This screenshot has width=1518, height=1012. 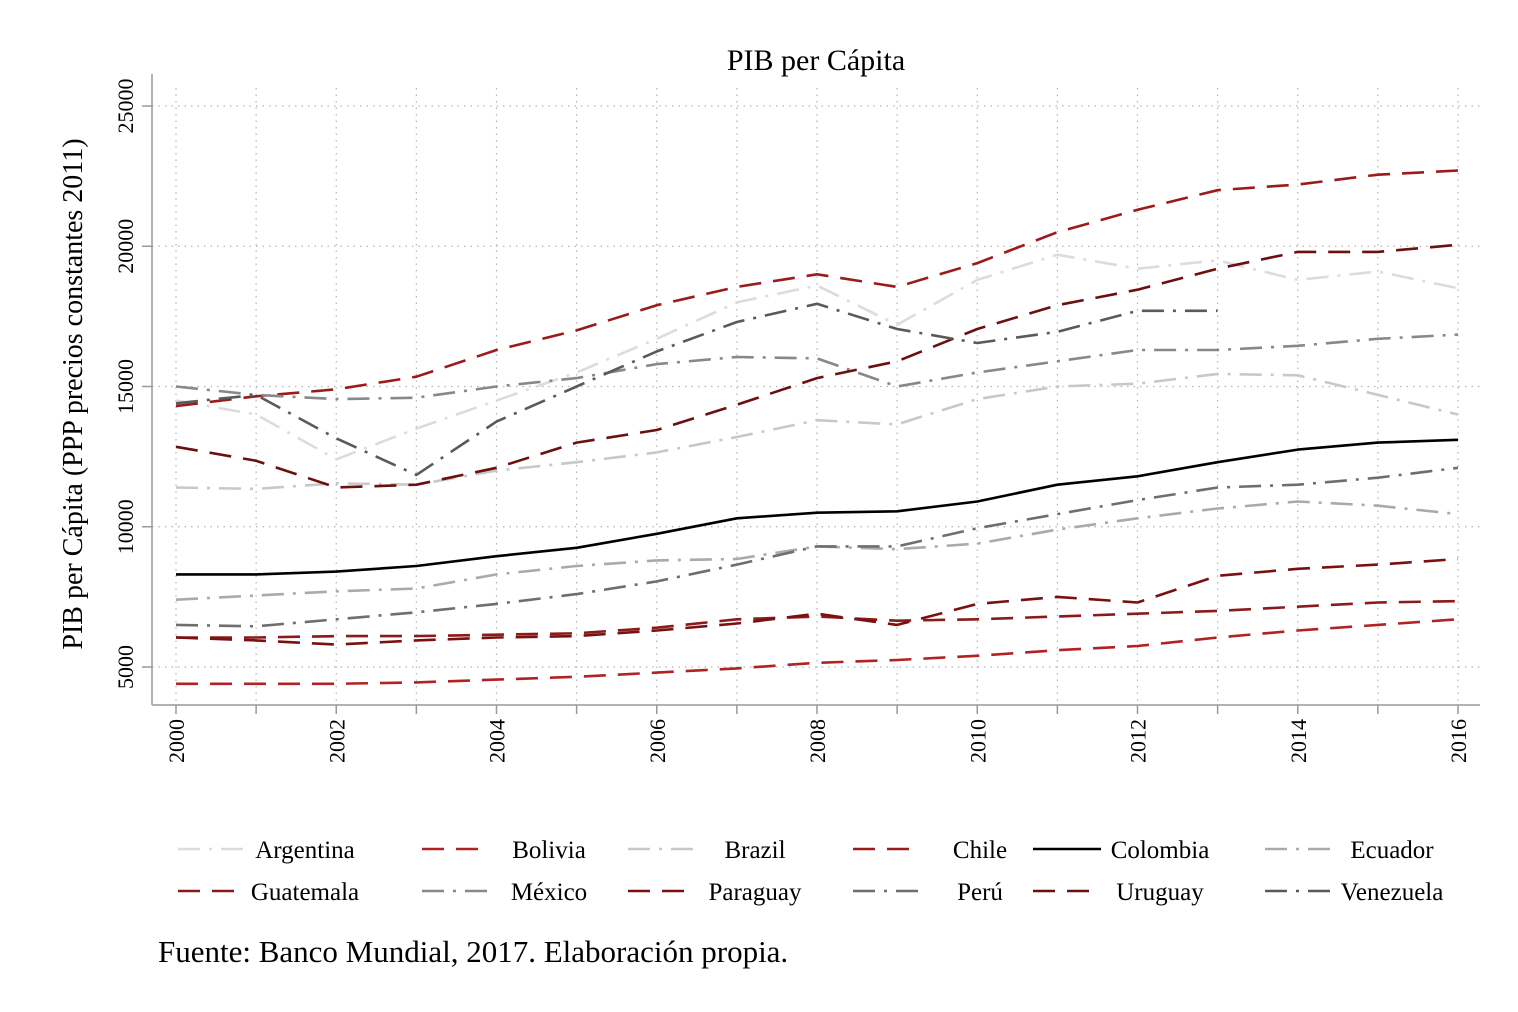 What do you see at coordinates (817, 507) in the screenshot?
I see `series-line-colombia` at bounding box center [817, 507].